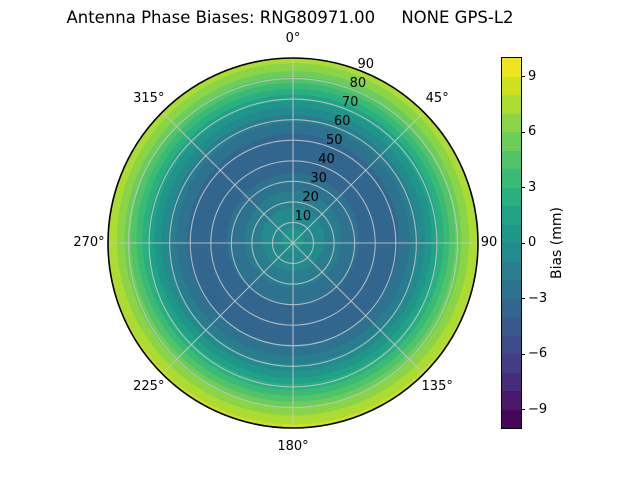 The width and height of the screenshot is (640, 480). Describe the element at coordinates (538, 409) in the screenshot. I see `colorbar-tick-label--9: −9` at that location.